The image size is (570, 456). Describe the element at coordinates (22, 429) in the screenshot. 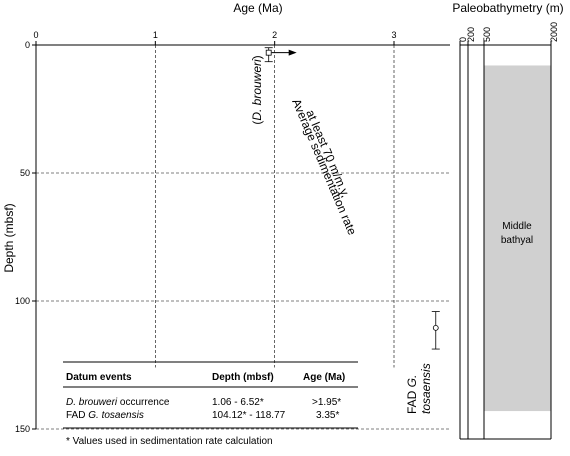

I see `y-tick-label: 150` at that location.